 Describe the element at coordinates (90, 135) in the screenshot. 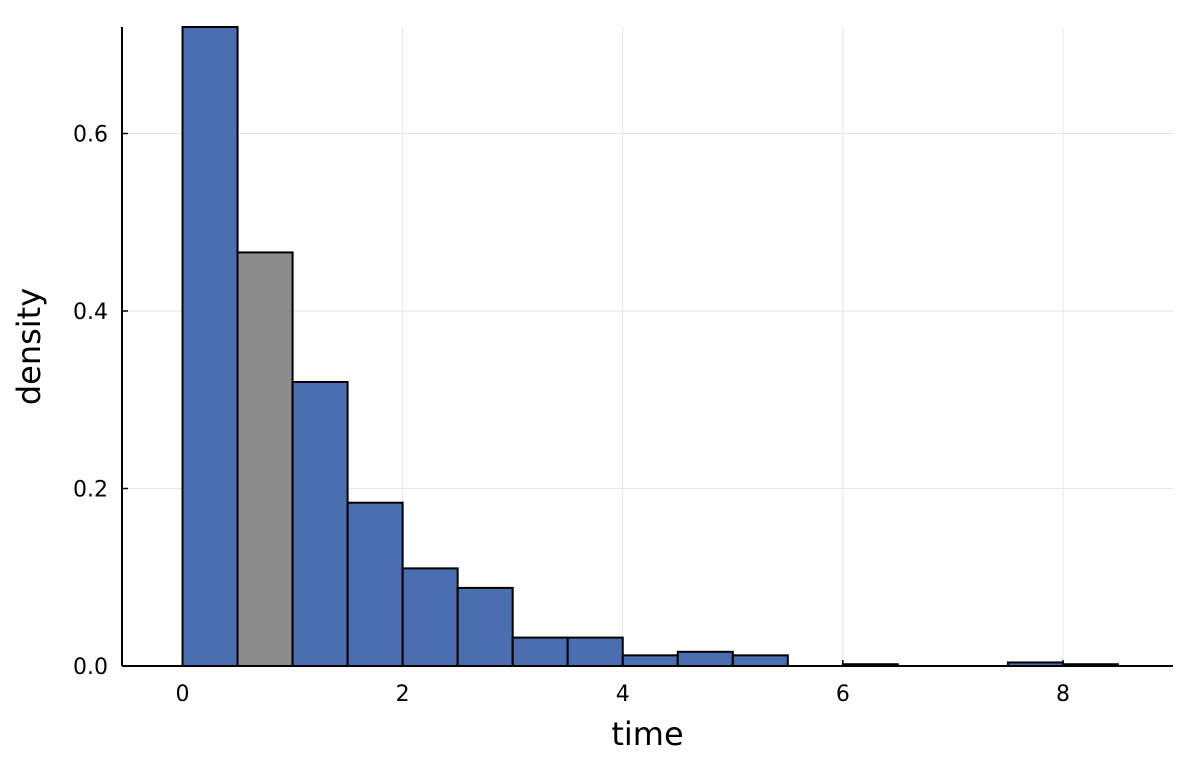

I see `y-tick-label: 0.6` at that location.